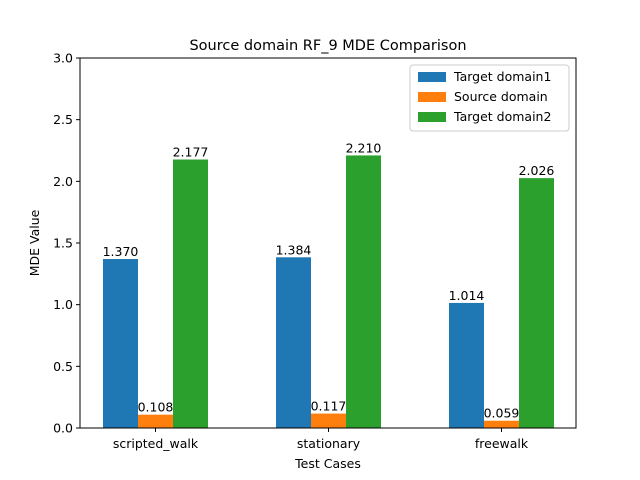 This screenshot has height=480, width=640. What do you see at coordinates (502, 116) in the screenshot?
I see `legend-label: Target domain2` at bounding box center [502, 116].